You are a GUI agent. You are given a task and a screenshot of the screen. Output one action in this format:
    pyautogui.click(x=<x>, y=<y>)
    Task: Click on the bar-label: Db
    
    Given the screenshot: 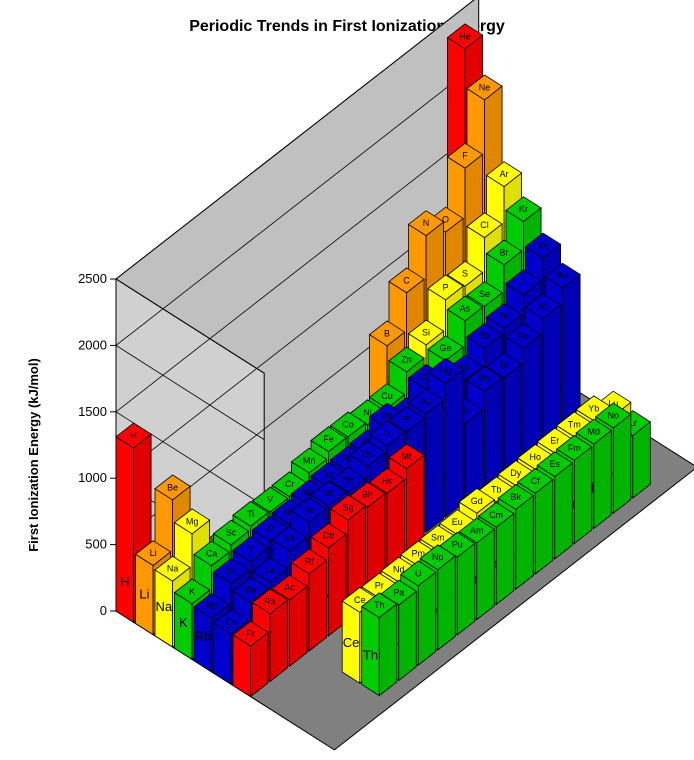 What is the action you would take?
    pyautogui.click(x=329, y=536)
    